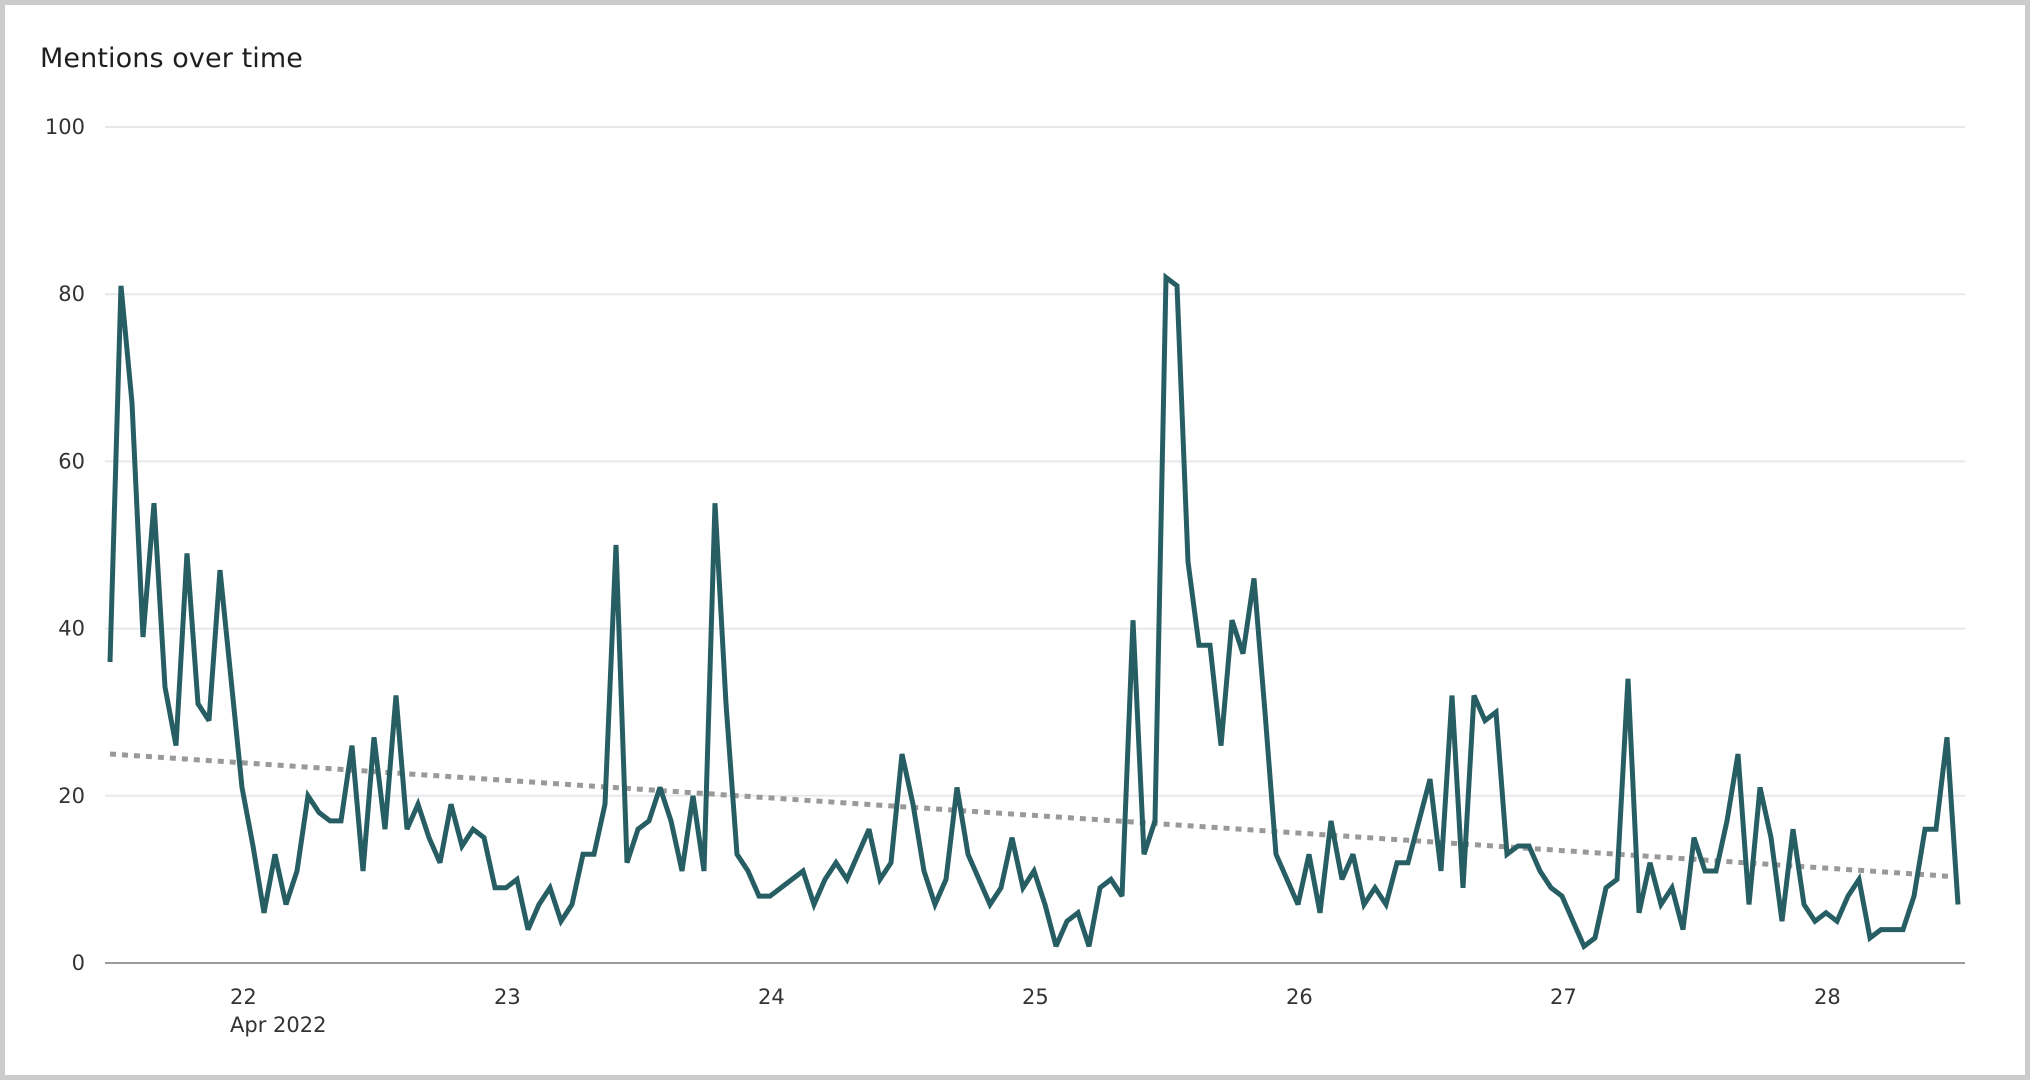  I want to click on x-axis-date-label: Apr 2022, so click(278, 1025).